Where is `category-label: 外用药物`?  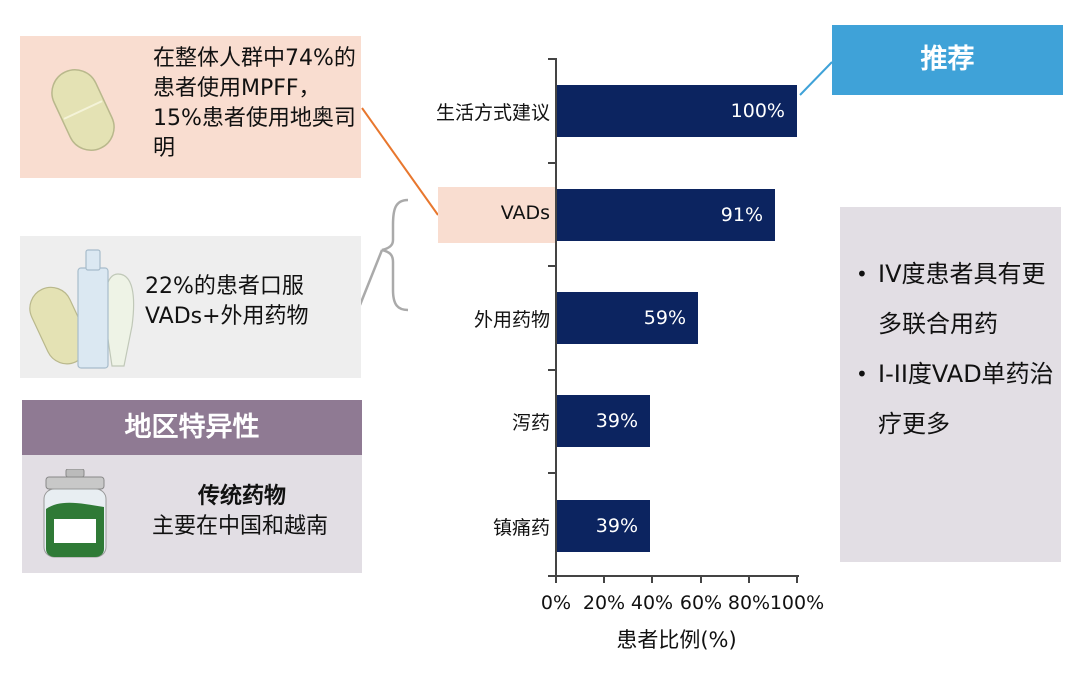
category-label: 外用药物 is located at coordinates (511, 320).